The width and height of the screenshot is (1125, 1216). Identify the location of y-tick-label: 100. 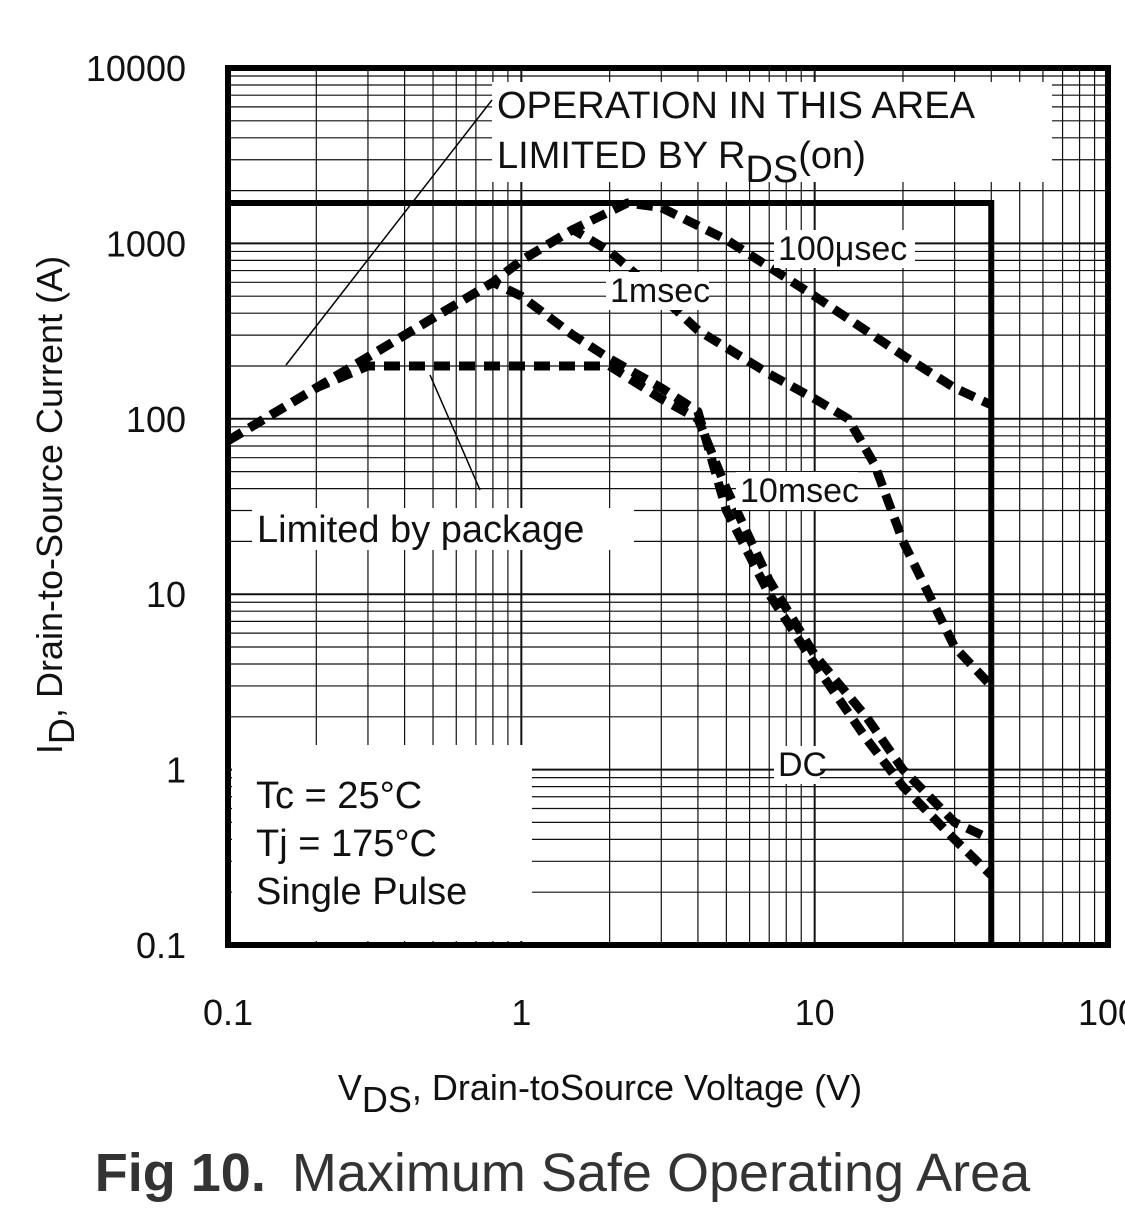
(156, 419).